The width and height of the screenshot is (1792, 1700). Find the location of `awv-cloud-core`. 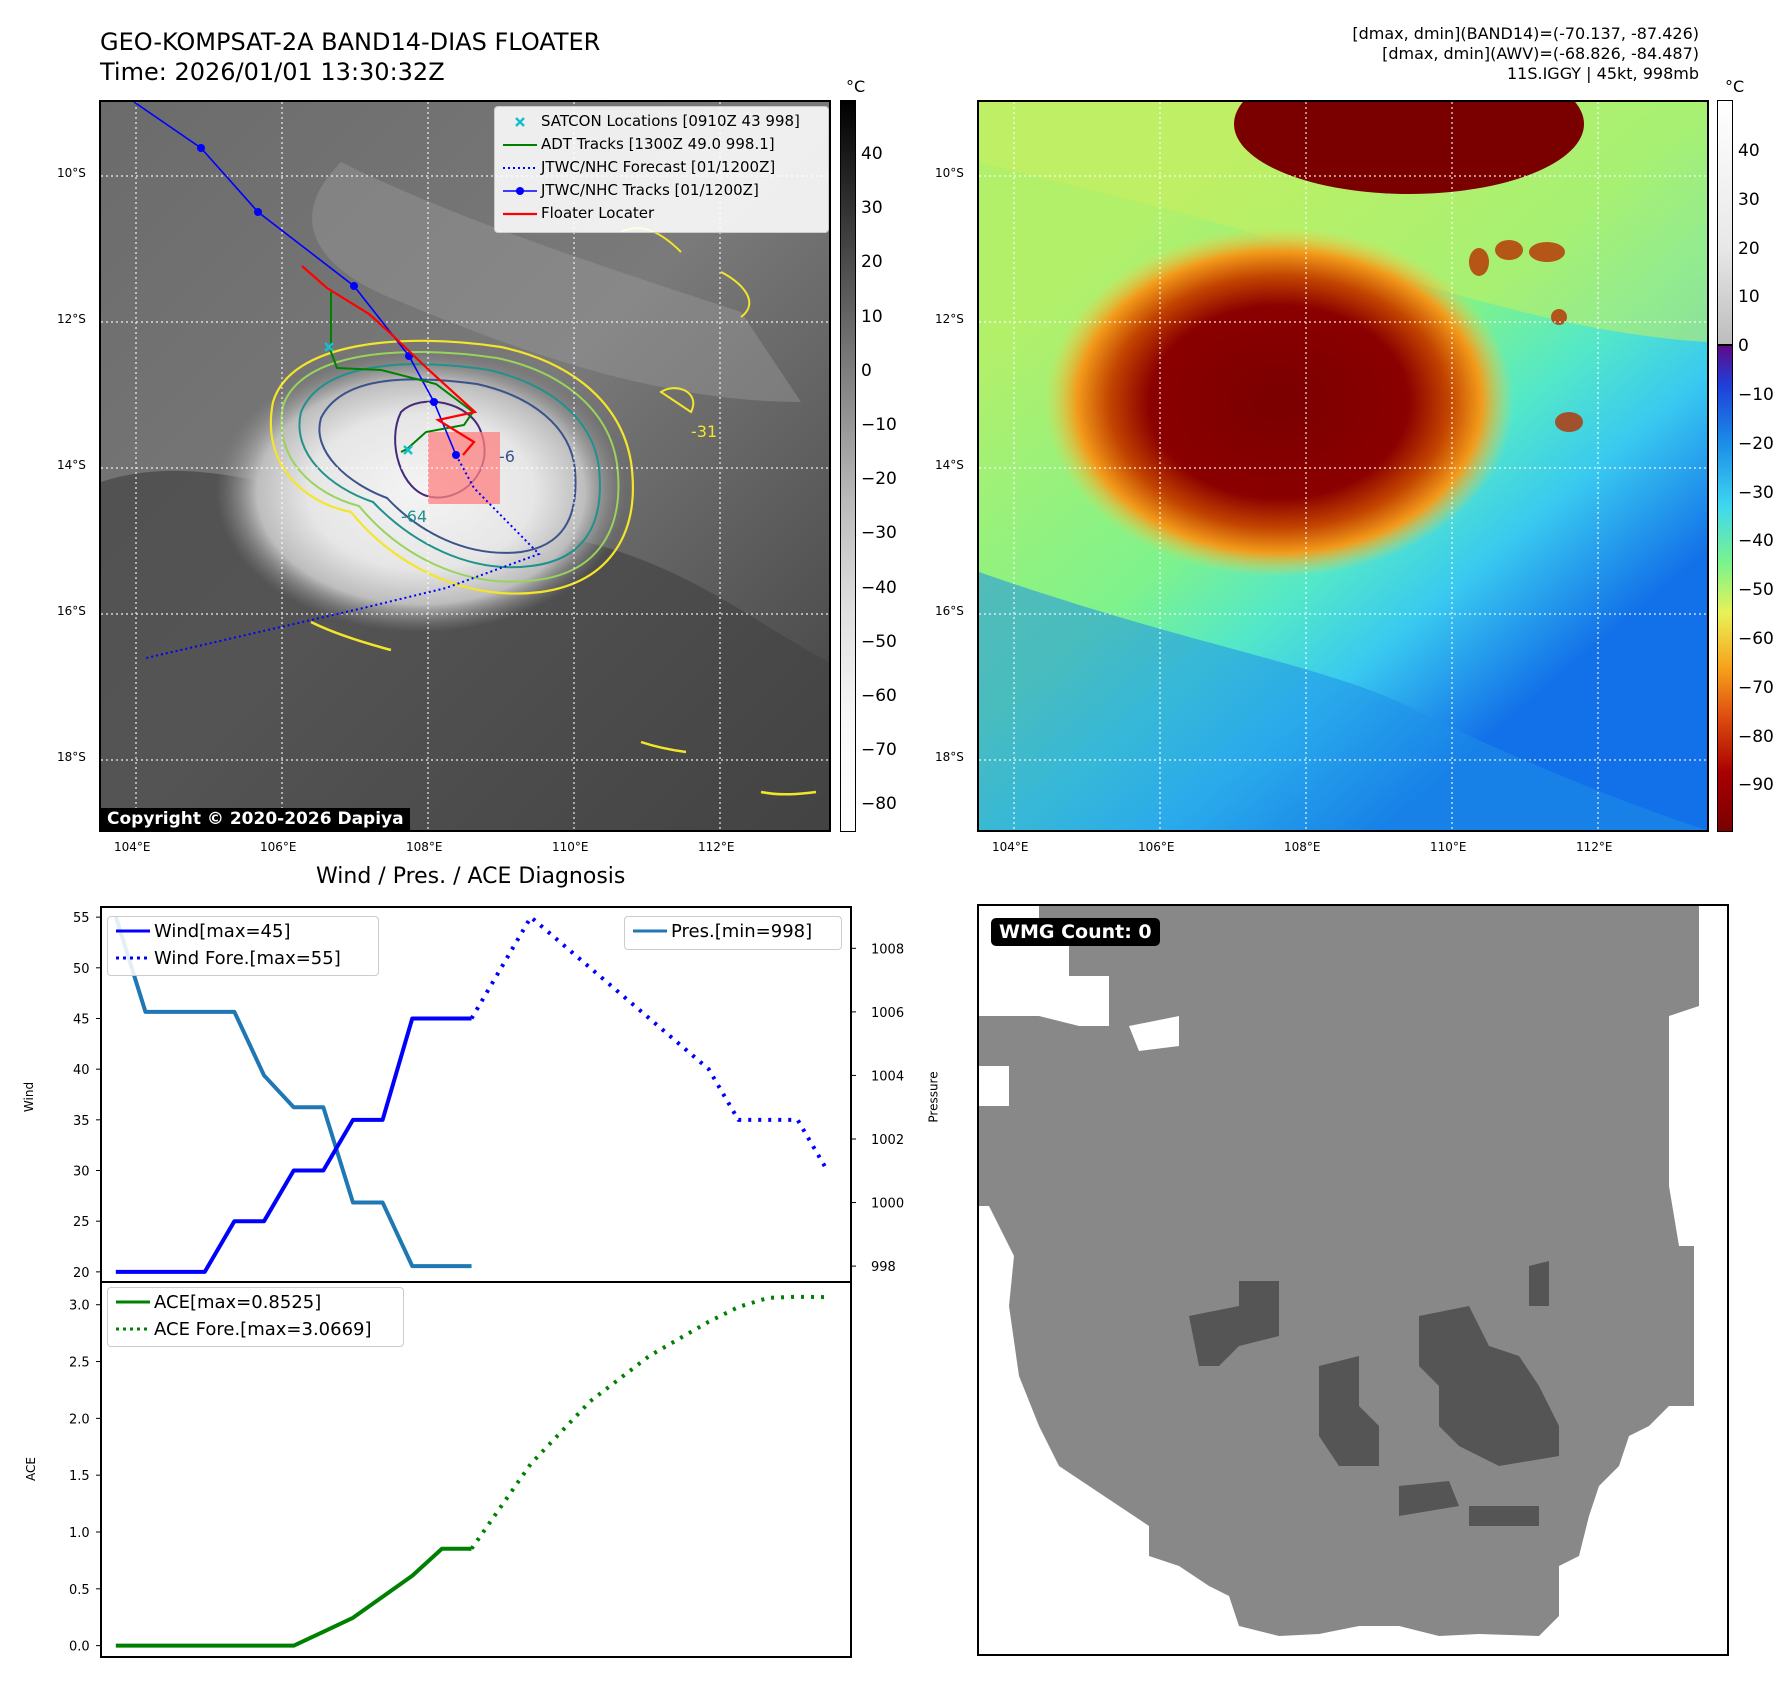

awv-cloud-core is located at coordinates (1279, 402).